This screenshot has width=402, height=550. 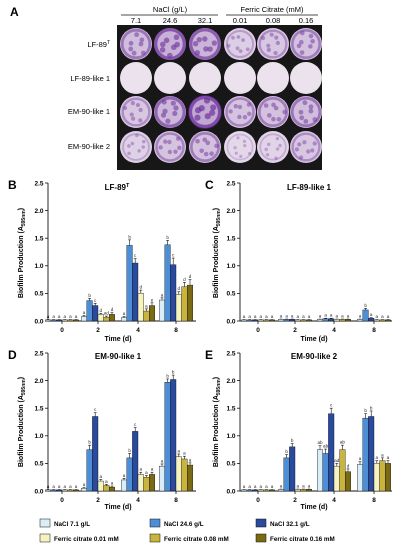 What do you see at coordinates (209, 355) in the screenshot?
I see `panel-e-letter: E` at bounding box center [209, 355].